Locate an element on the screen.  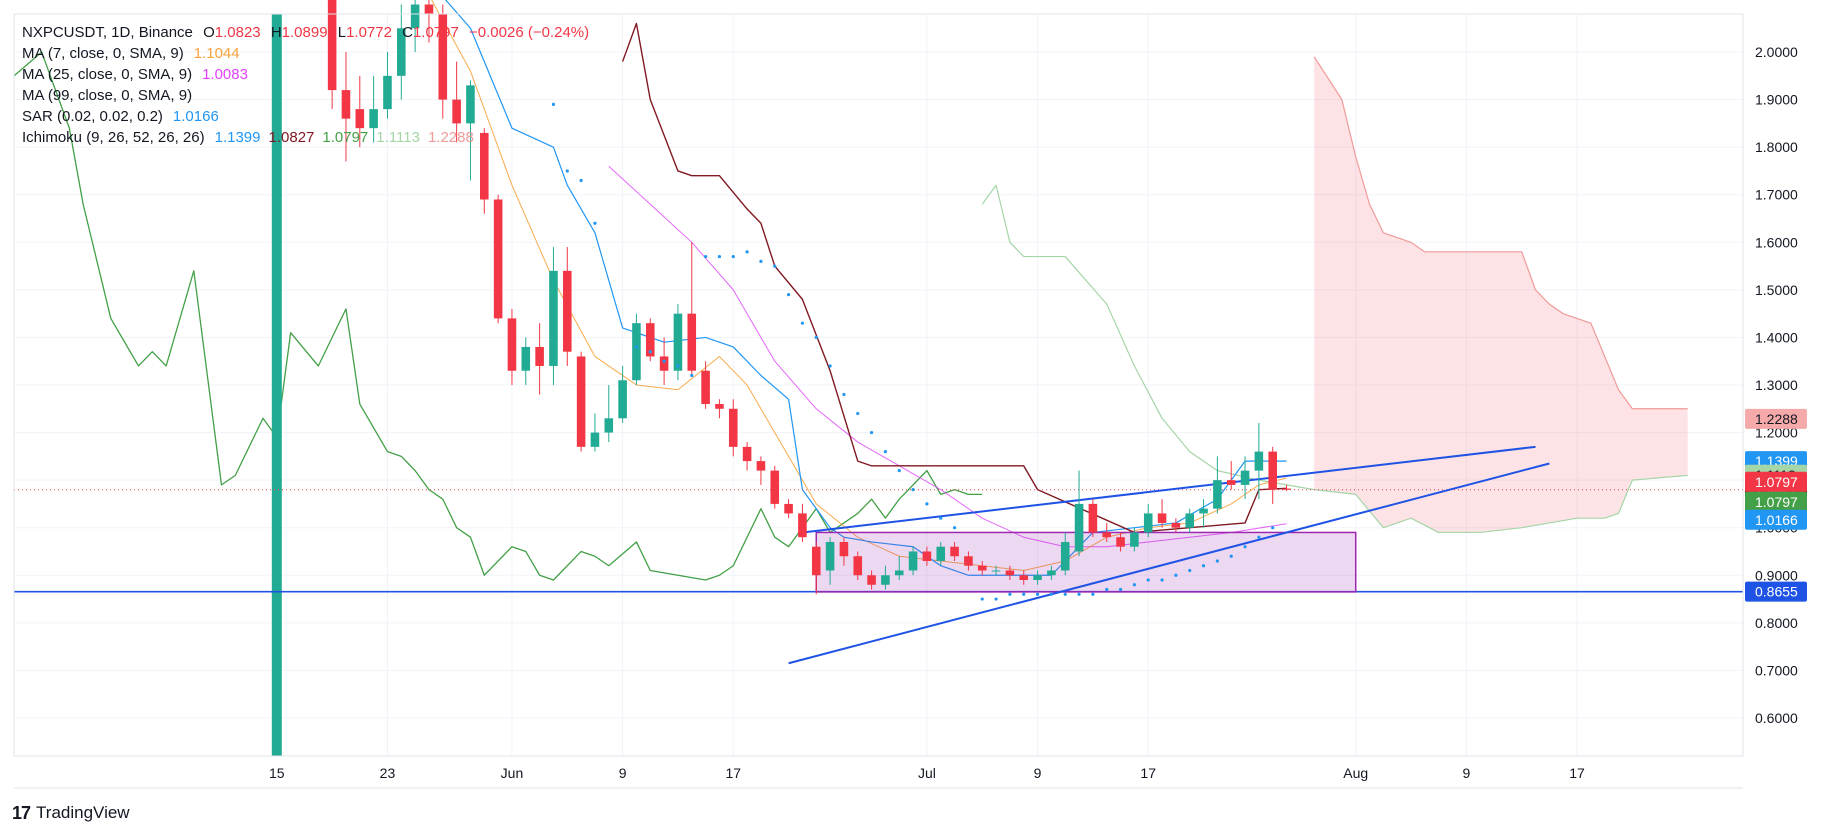
time-tick-label: Aug is located at coordinates (1355, 773).